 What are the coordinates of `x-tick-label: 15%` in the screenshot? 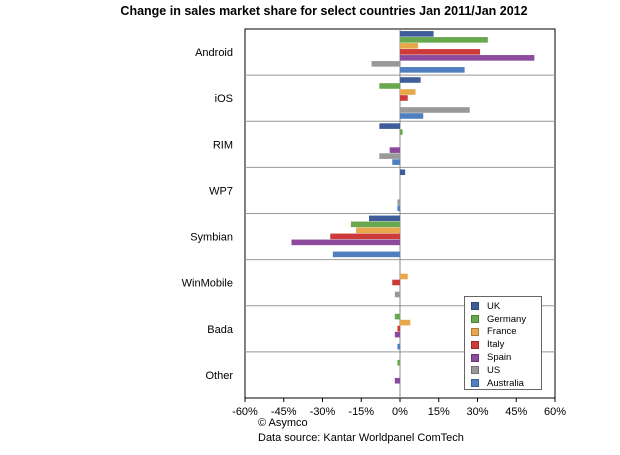 It's located at (439, 412).